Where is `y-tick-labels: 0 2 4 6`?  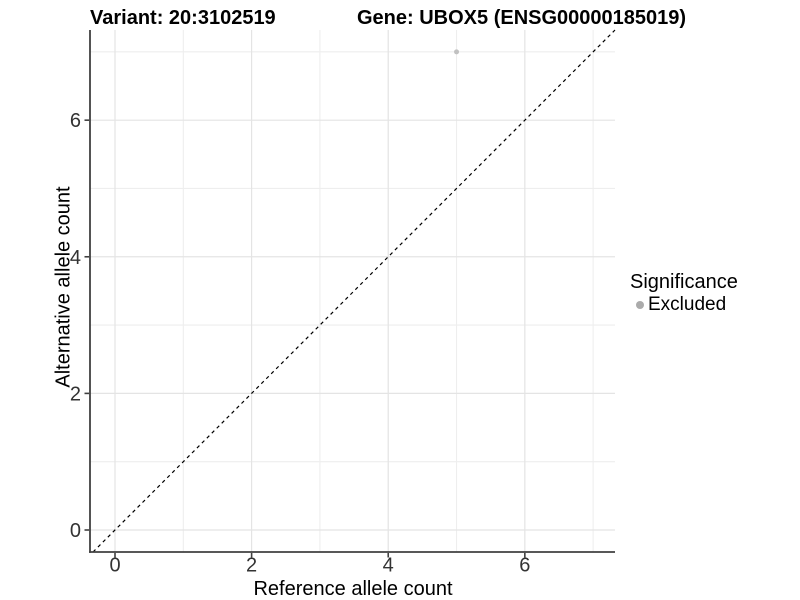
y-tick-labels: 0 2 4 6 is located at coordinates (75, 326).